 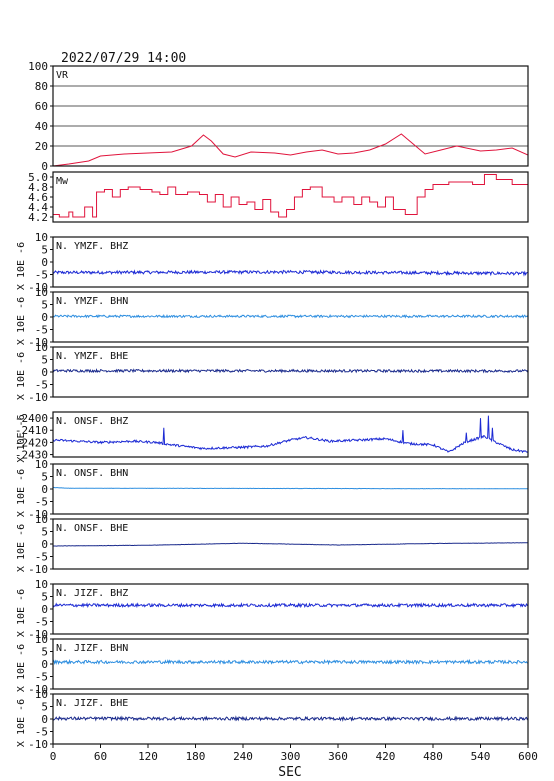 I want to click on x-tick-label: 60, so click(x=100, y=756).